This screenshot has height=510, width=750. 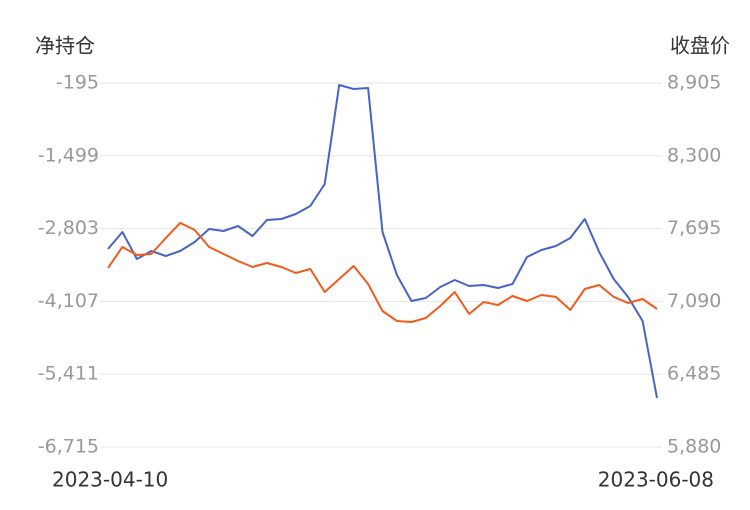 What do you see at coordinates (110, 480) in the screenshot?
I see `x-tick-label: 2023-04-10` at bounding box center [110, 480].